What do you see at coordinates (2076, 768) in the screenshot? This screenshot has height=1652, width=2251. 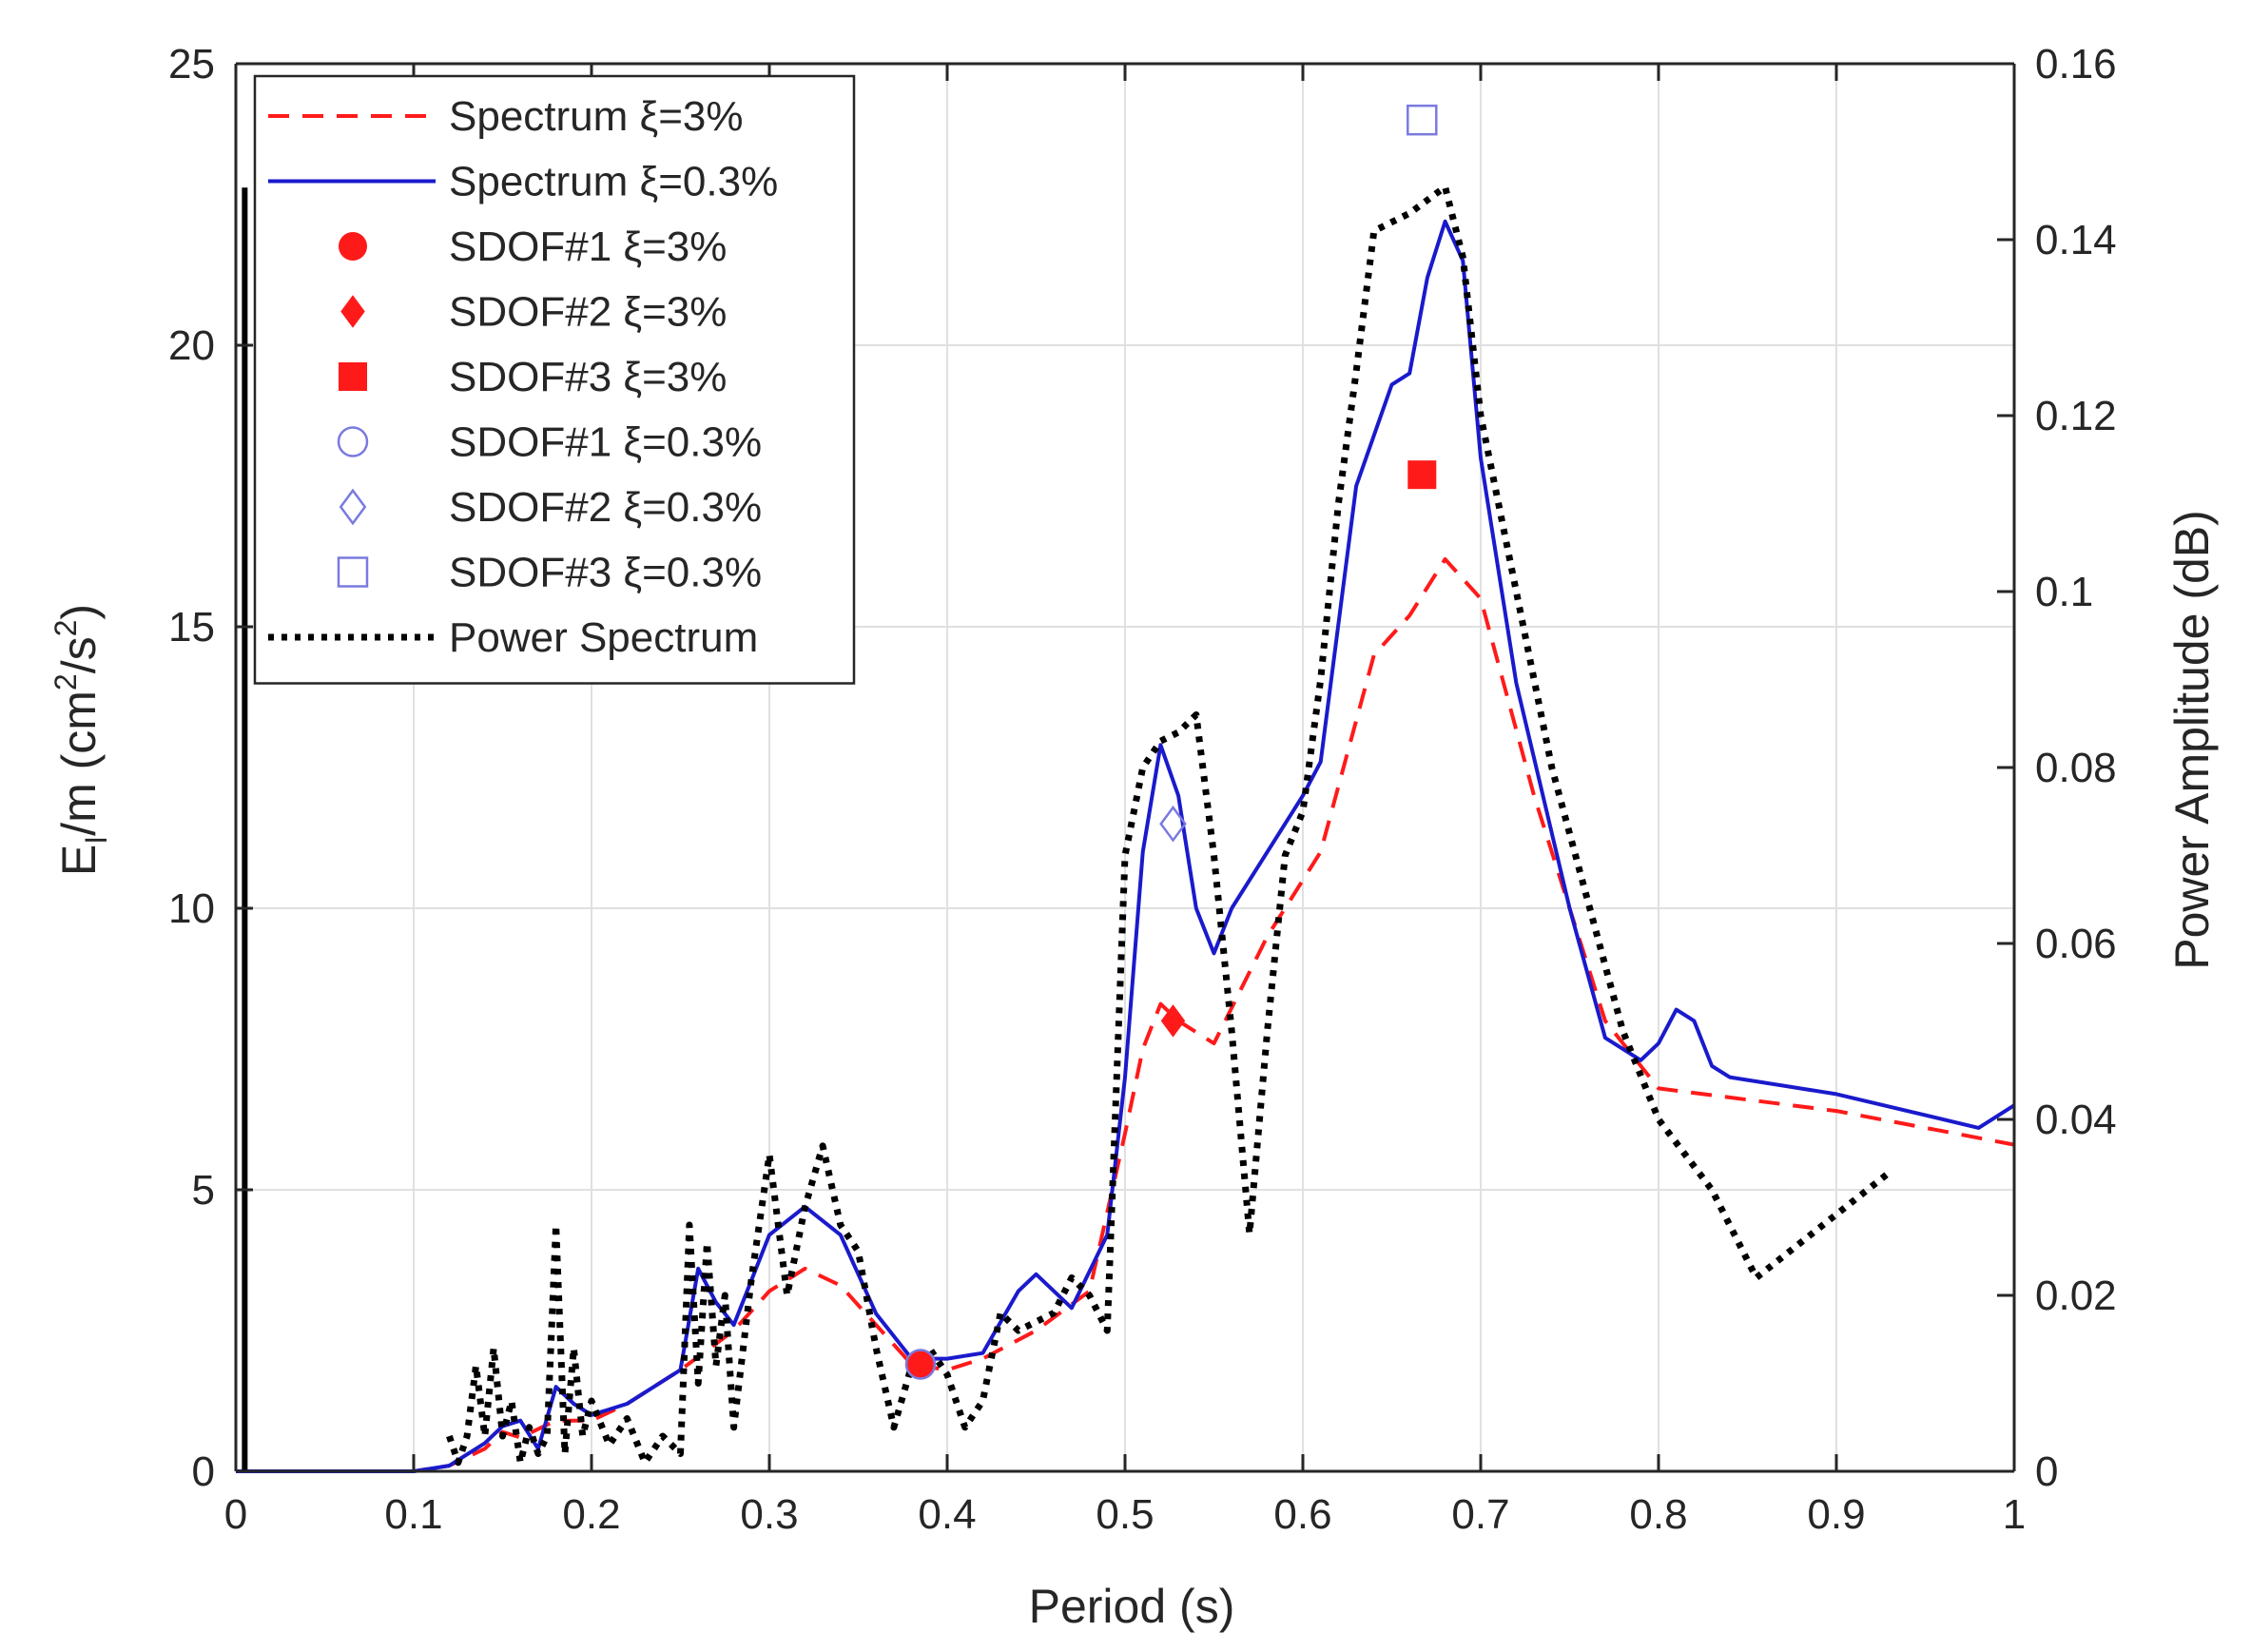 I see `y-right-tick-label: 0.08` at bounding box center [2076, 768].